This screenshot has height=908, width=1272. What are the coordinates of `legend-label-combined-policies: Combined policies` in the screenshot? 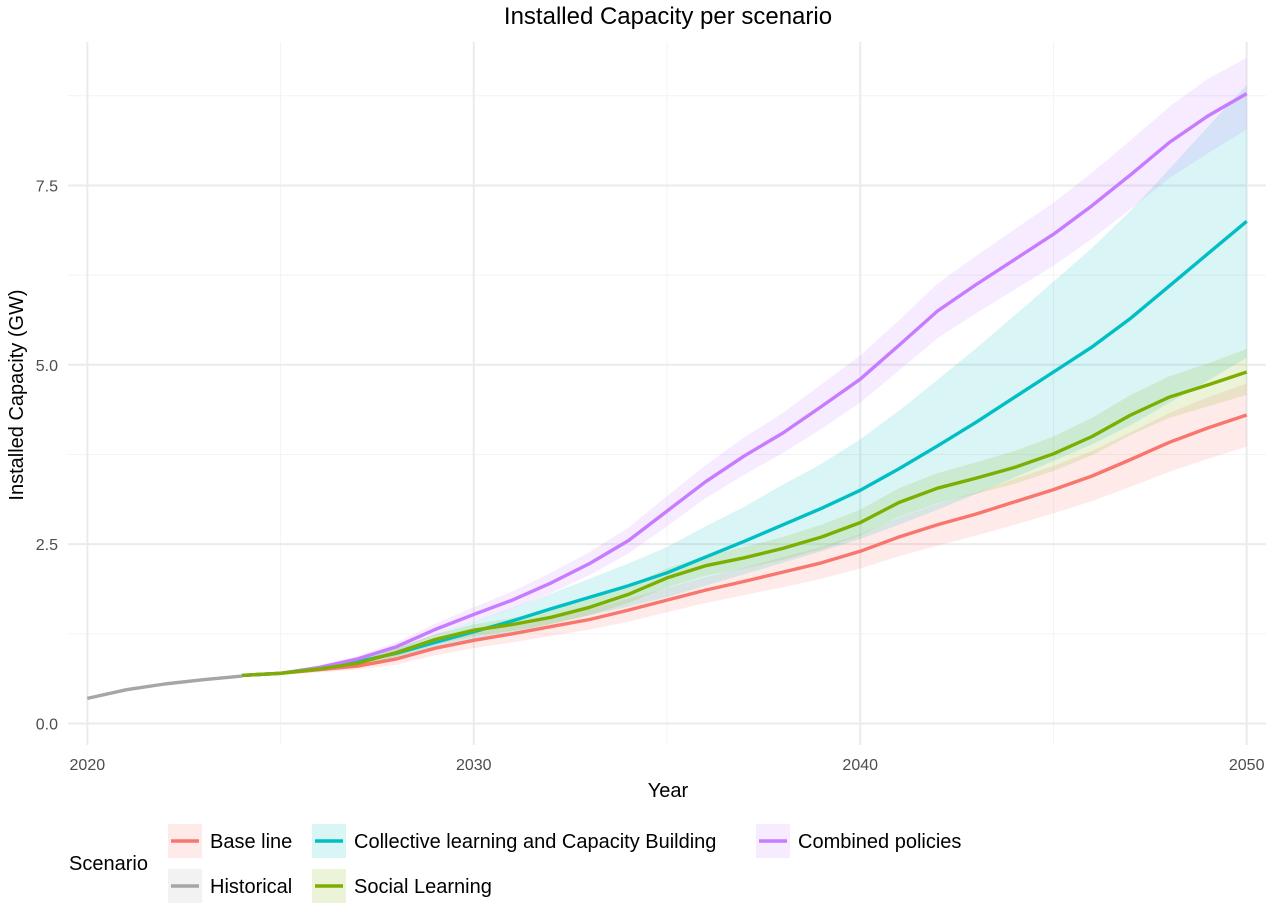 It's located at (879, 842).